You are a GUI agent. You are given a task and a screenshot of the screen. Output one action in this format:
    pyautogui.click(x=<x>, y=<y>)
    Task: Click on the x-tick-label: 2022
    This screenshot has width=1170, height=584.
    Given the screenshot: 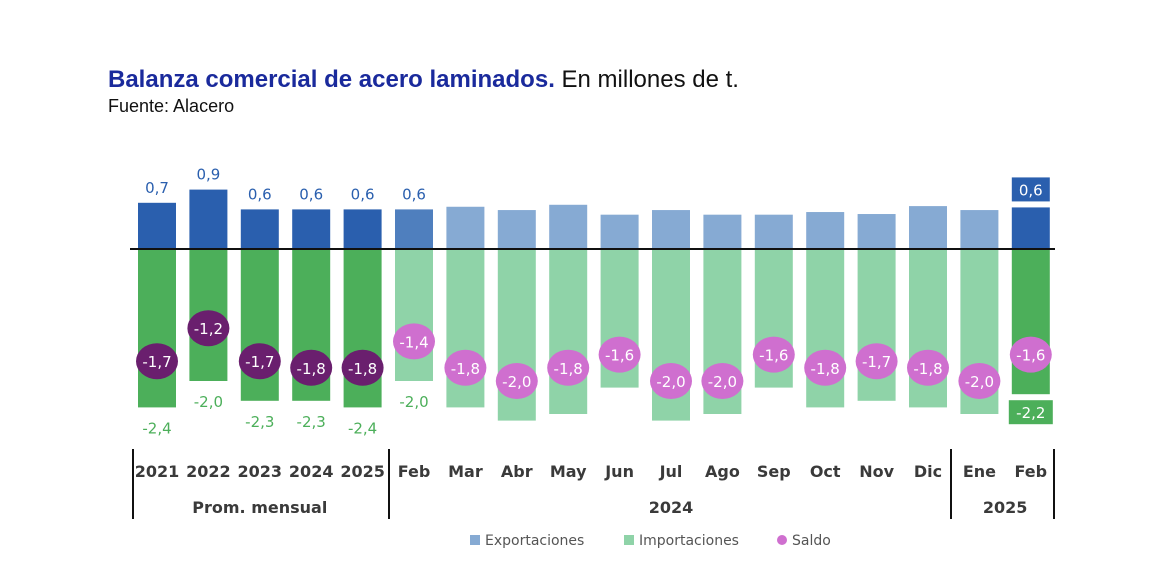 What is the action you would take?
    pyautogui.click(x=208, y=471)
    